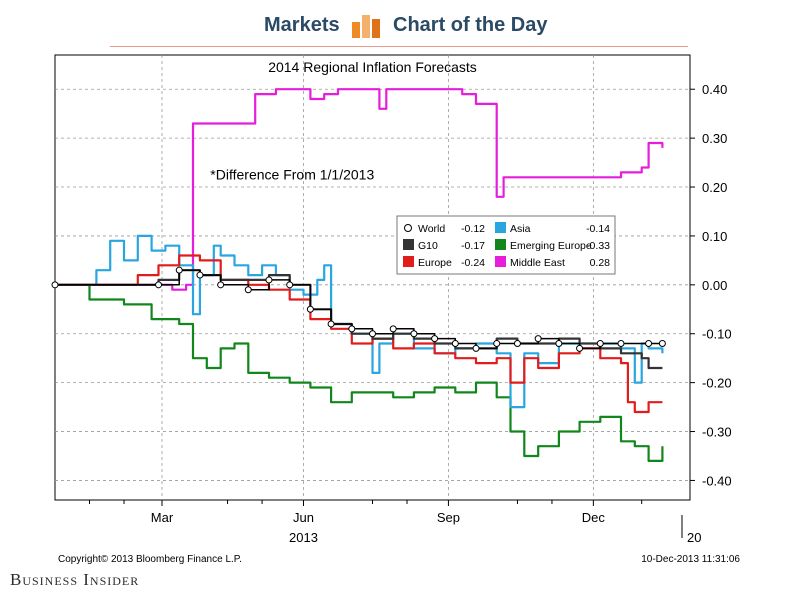  Describe the element at coordinates (366, 26) in the screenshot. I see `bar-chart-icon` at that location.